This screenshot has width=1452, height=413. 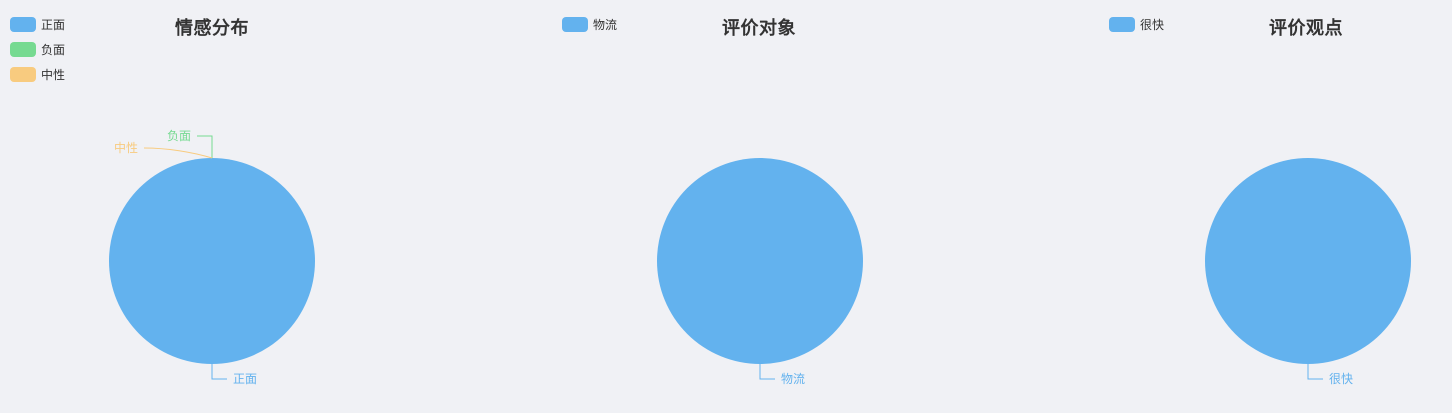 What do you see at coordinates (37, 24) in the screenshot?
I see `legend-item-positive: 正面` at bounding box center [37, 24].